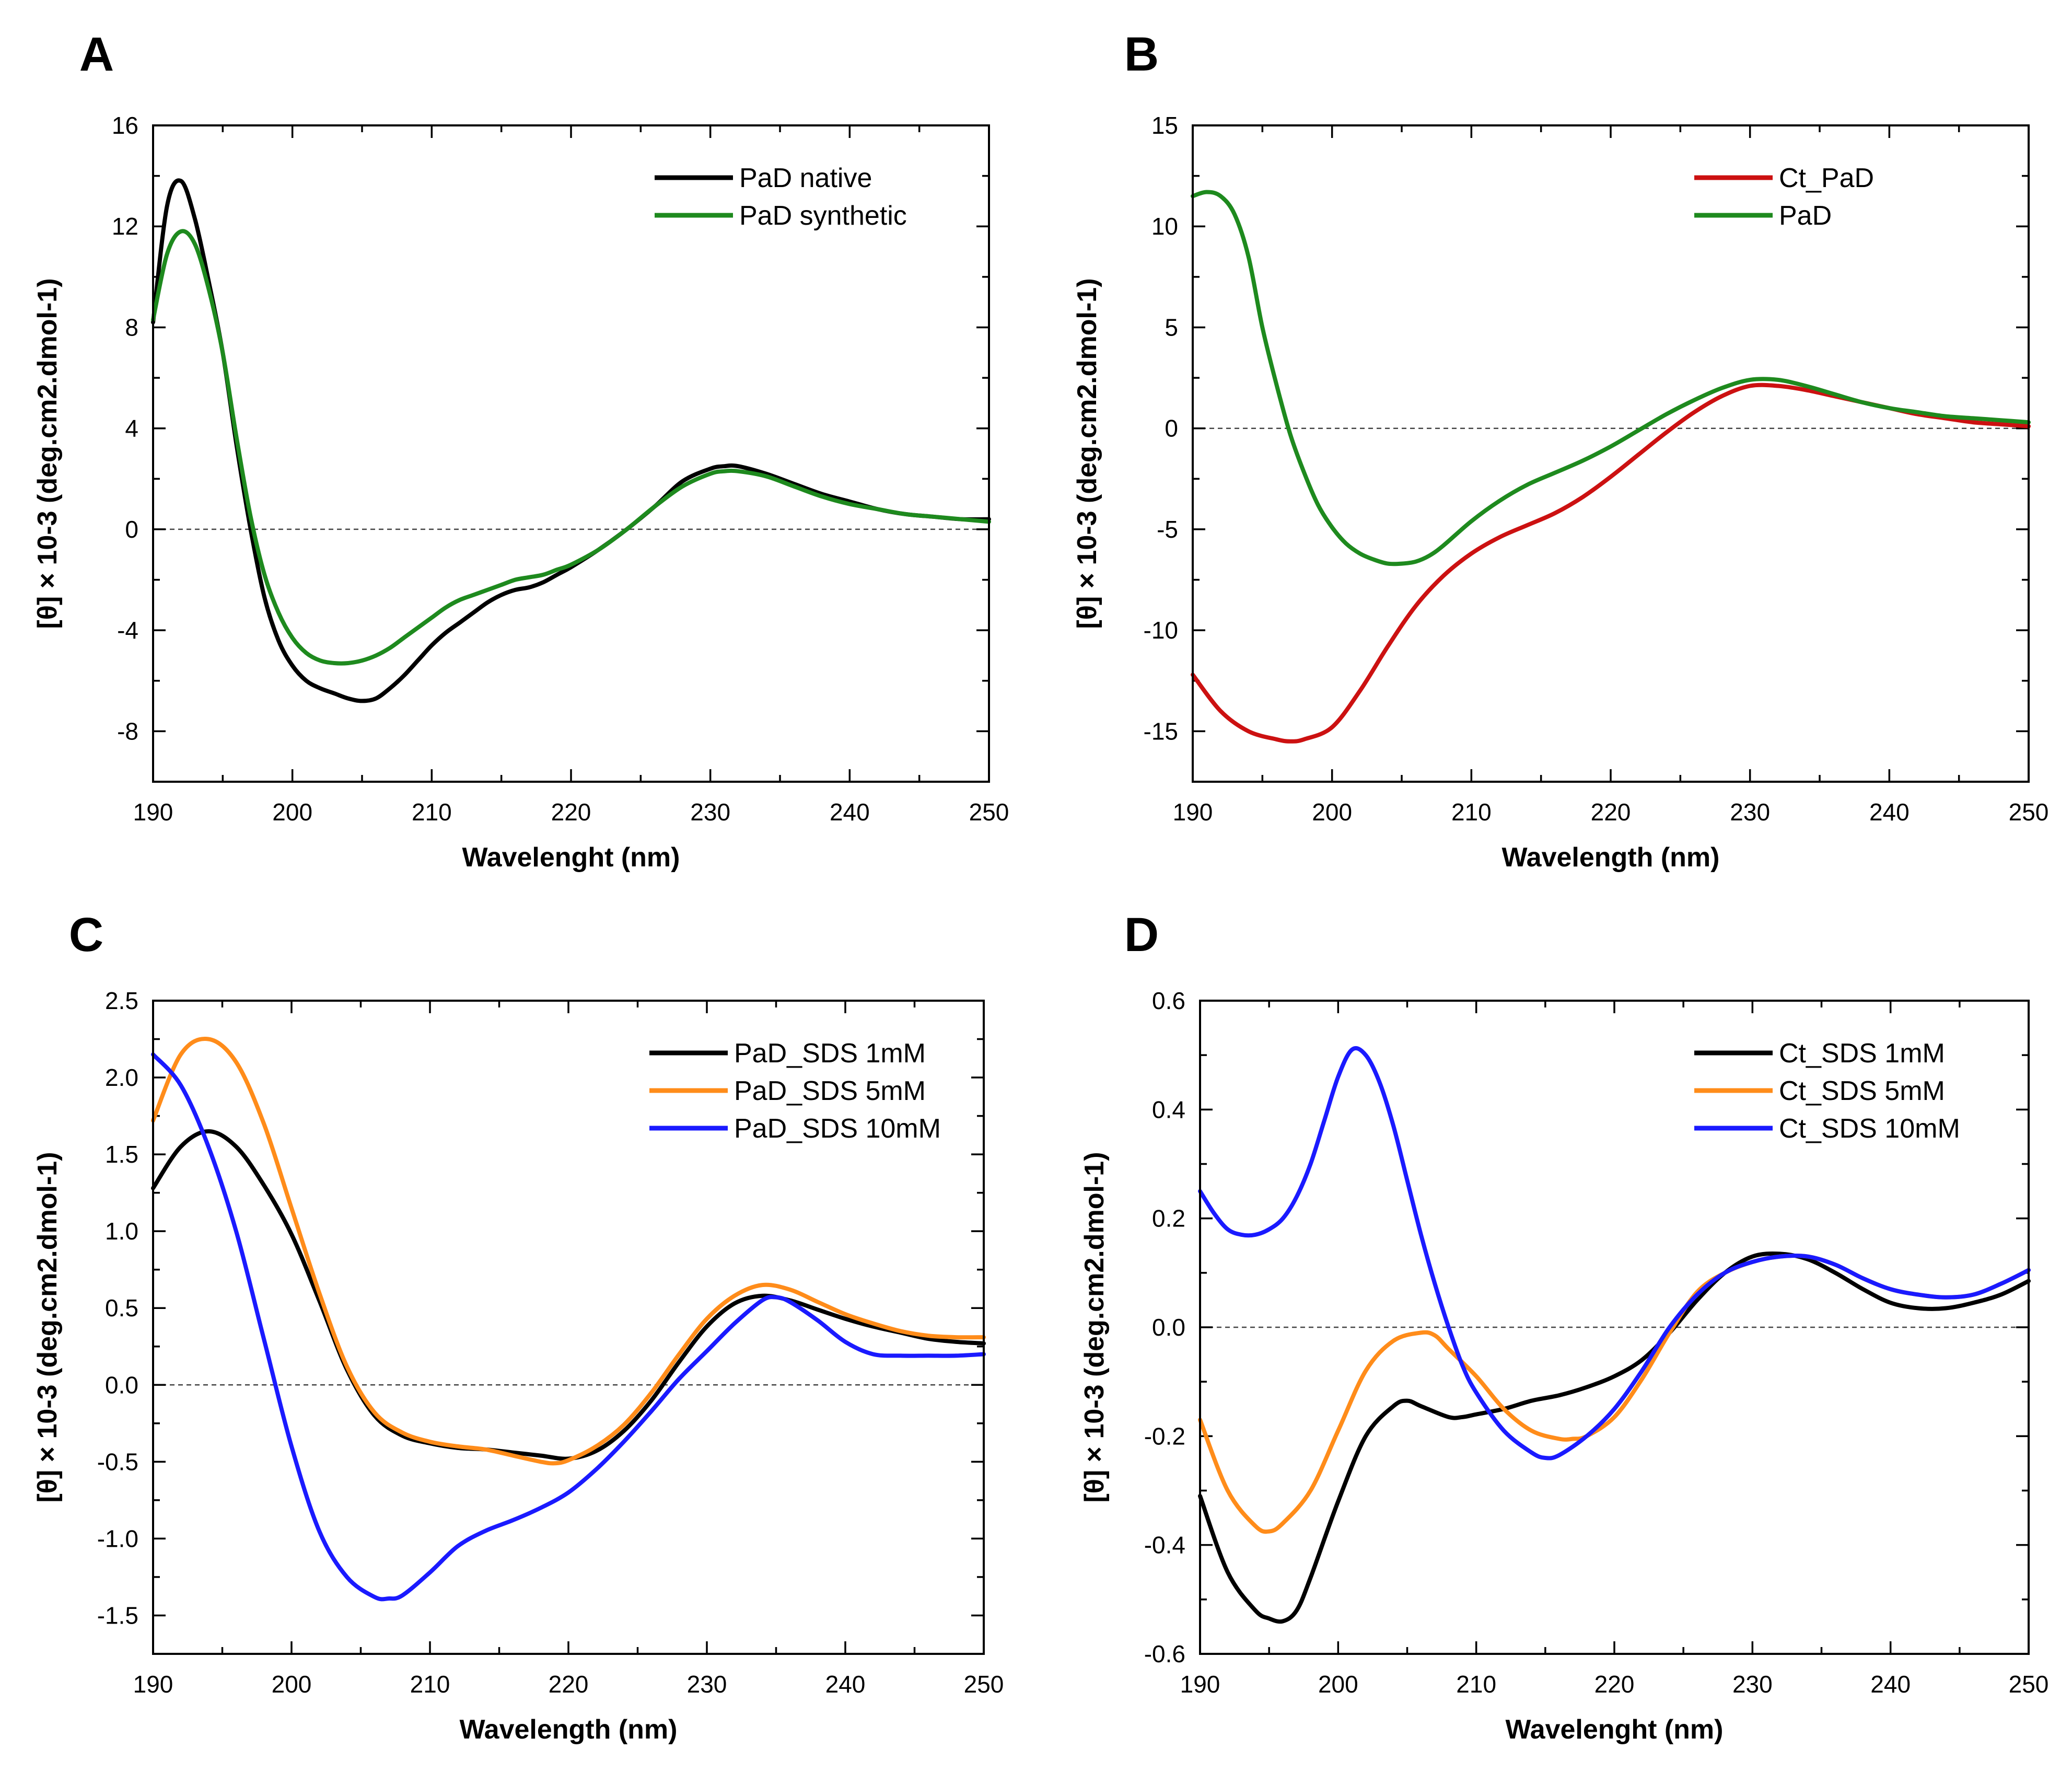 This screenshot has height=1773, width=2072. What do you see at coordinates (127, 631) in the screenshot?
I see `y-tick-label: -4` at bounding box center [127, 631].